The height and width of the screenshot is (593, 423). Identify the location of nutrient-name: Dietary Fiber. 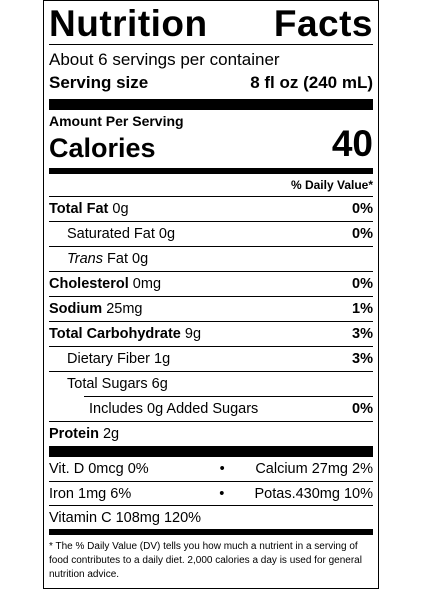
(108, 359).